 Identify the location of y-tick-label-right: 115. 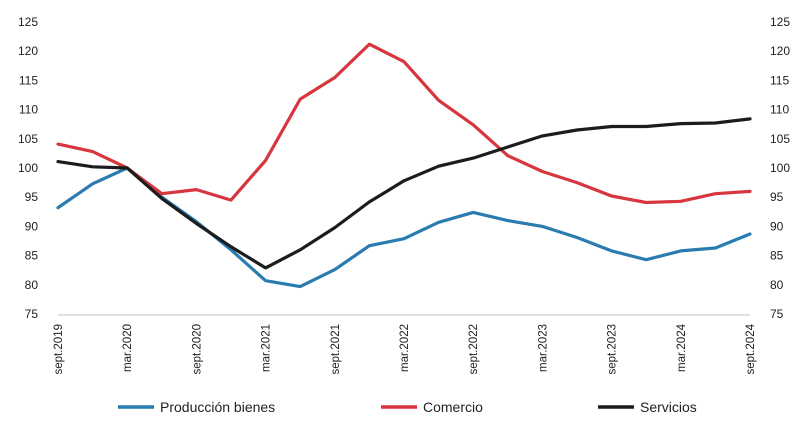
(779, 80).